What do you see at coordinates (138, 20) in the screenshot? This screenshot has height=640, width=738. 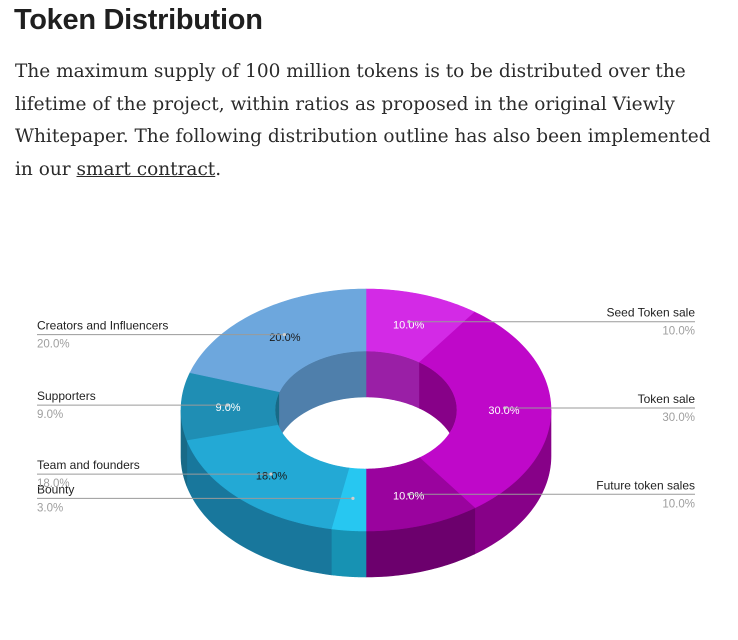 I see `page-title: Token Distribution` at bounding box center [138, 20].